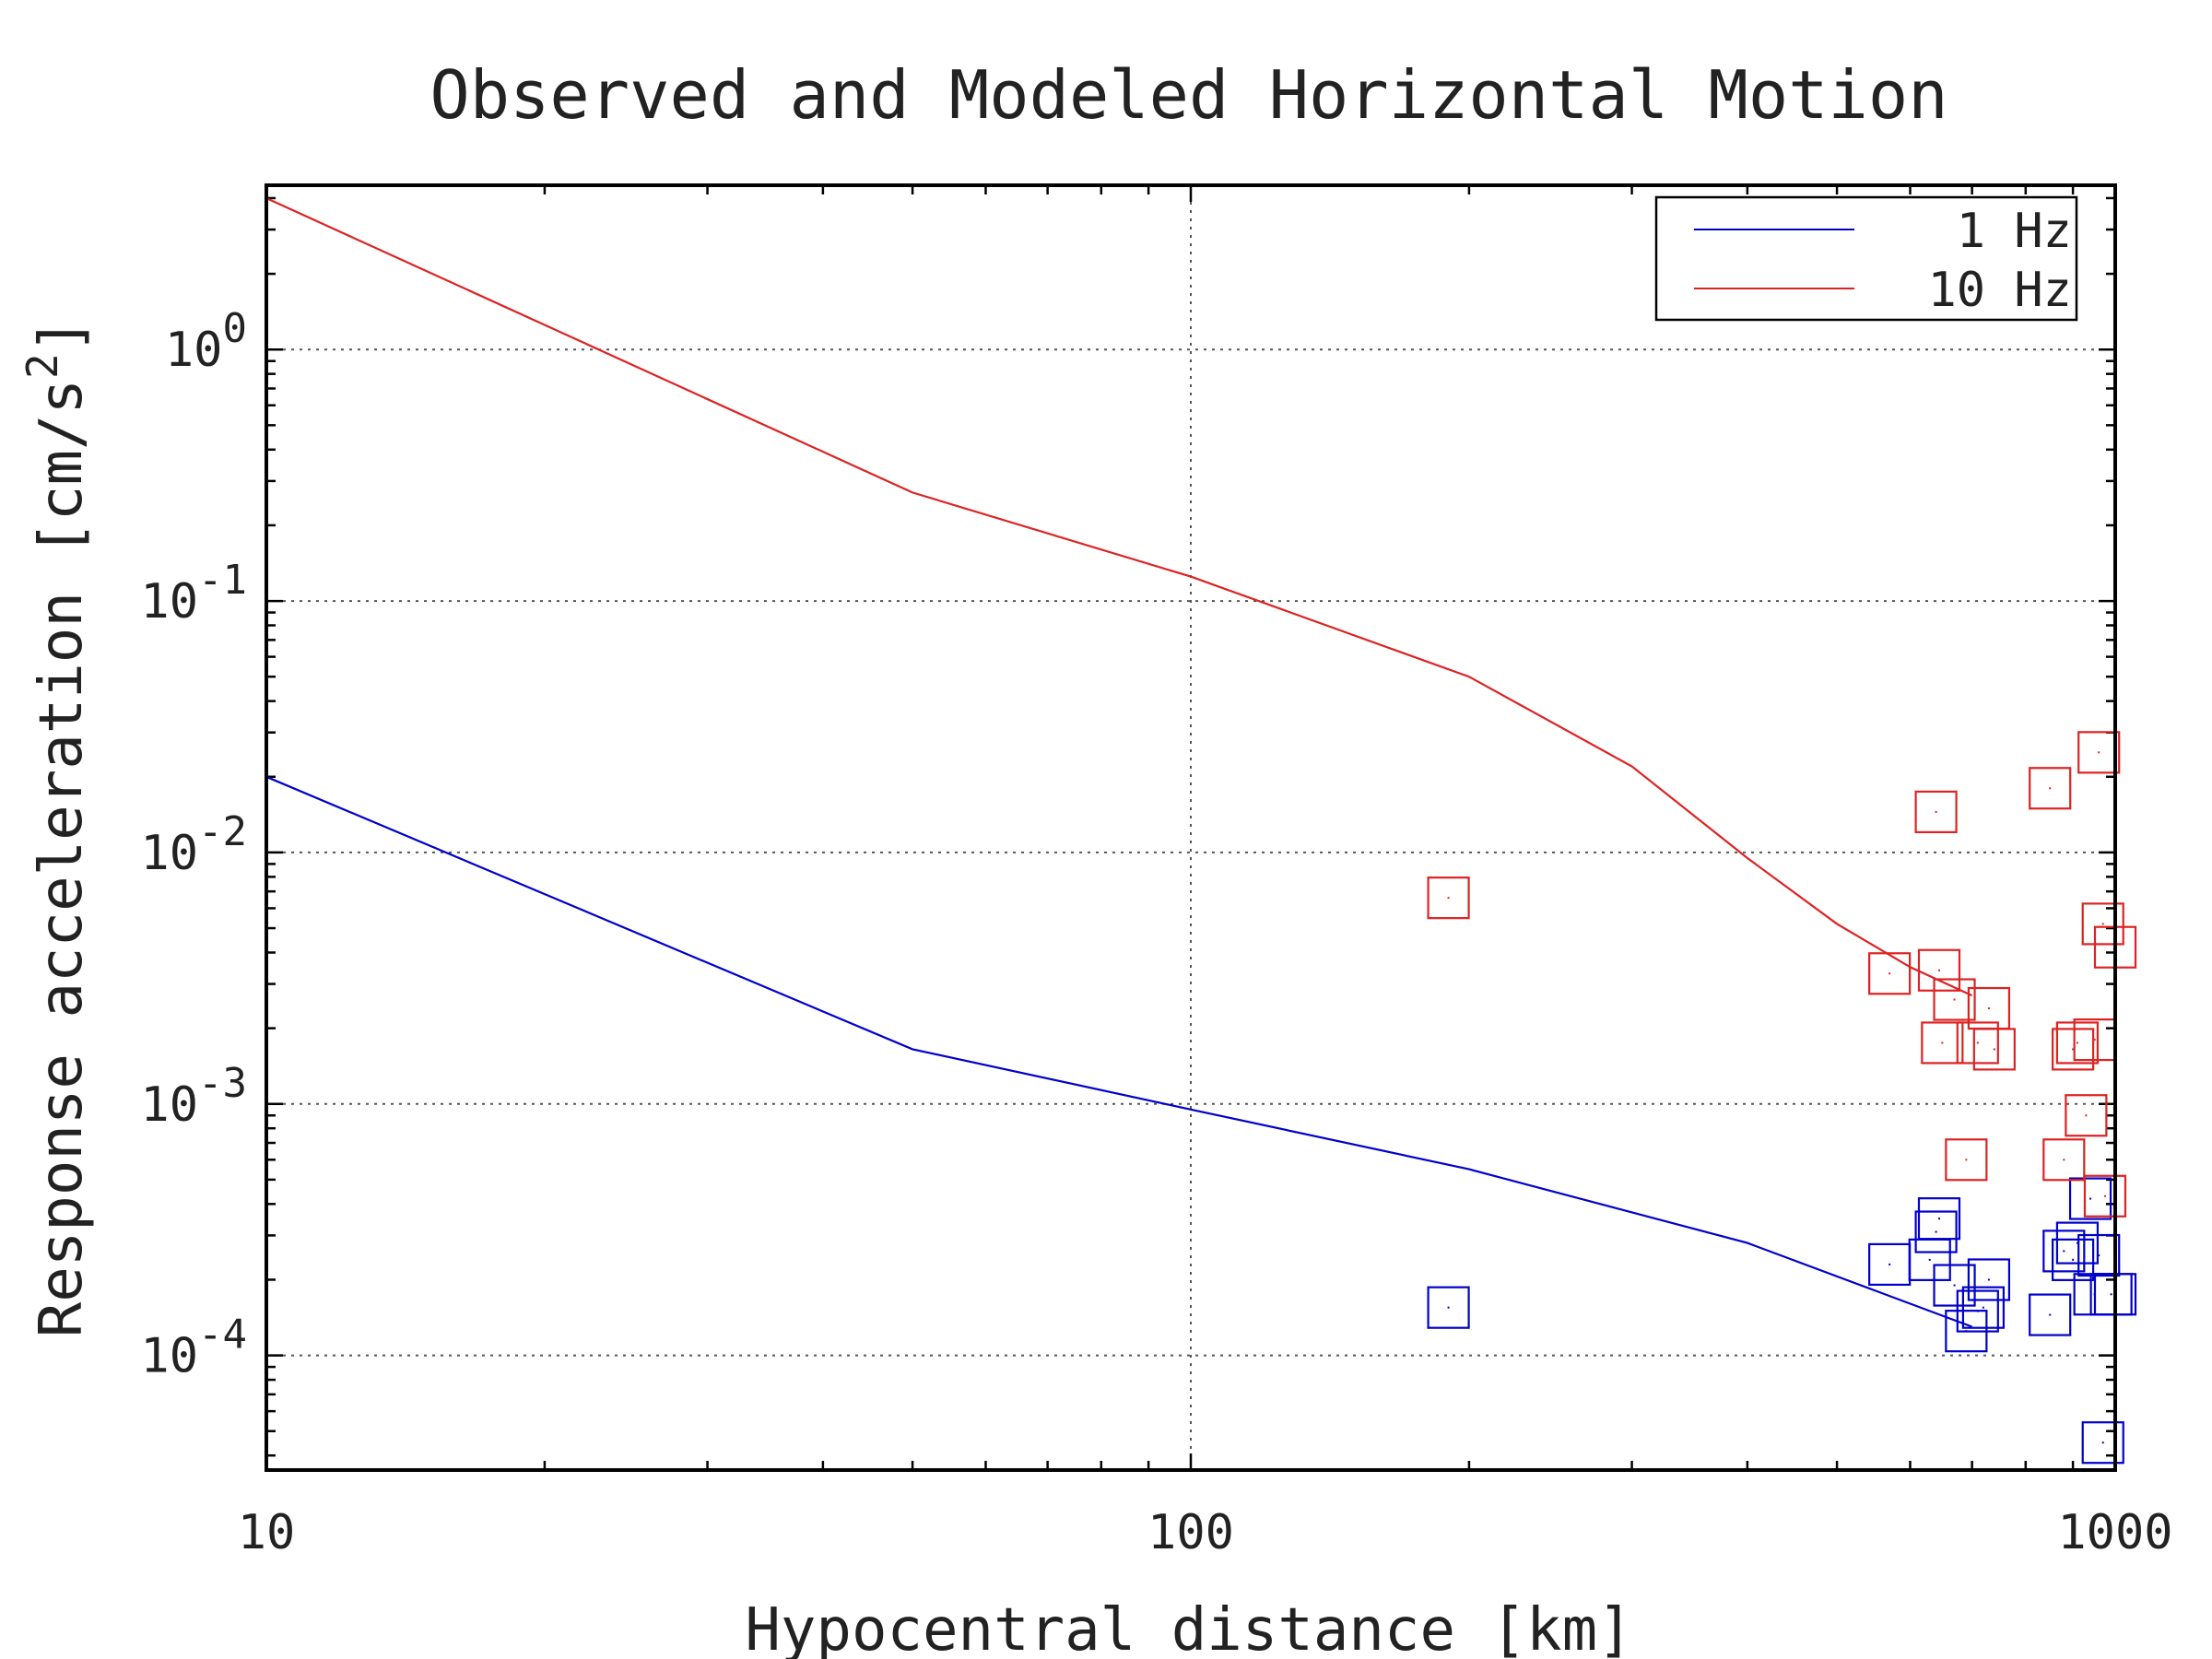 The width and height of the screenshot is (2212, 1659). Describe the element at coordinates (222, 1083) in the screenshot. I see `y-tick-label-exponent: -3` at that location.